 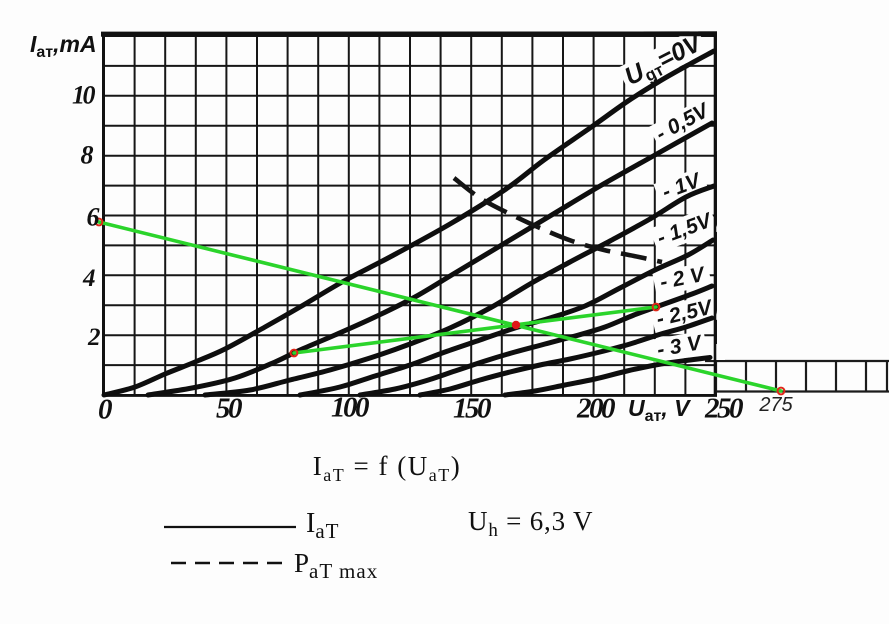 I want to click on svg-text: 100, so click(x=350, y=408).